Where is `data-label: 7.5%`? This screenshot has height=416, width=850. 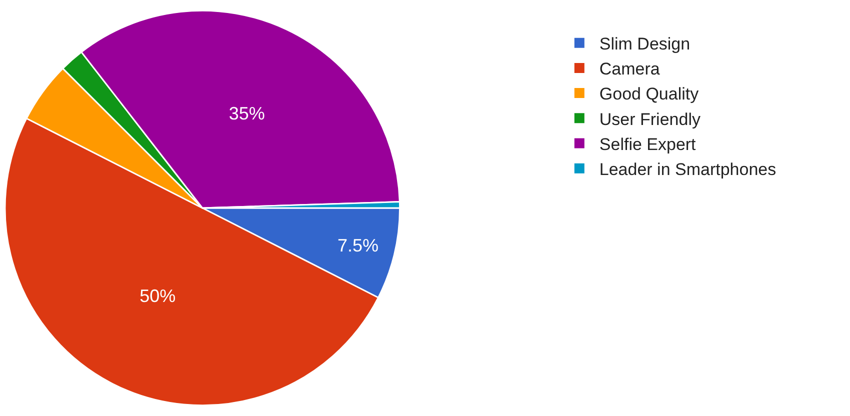 data-label: 7.5% is located at coordinates (358, 245).